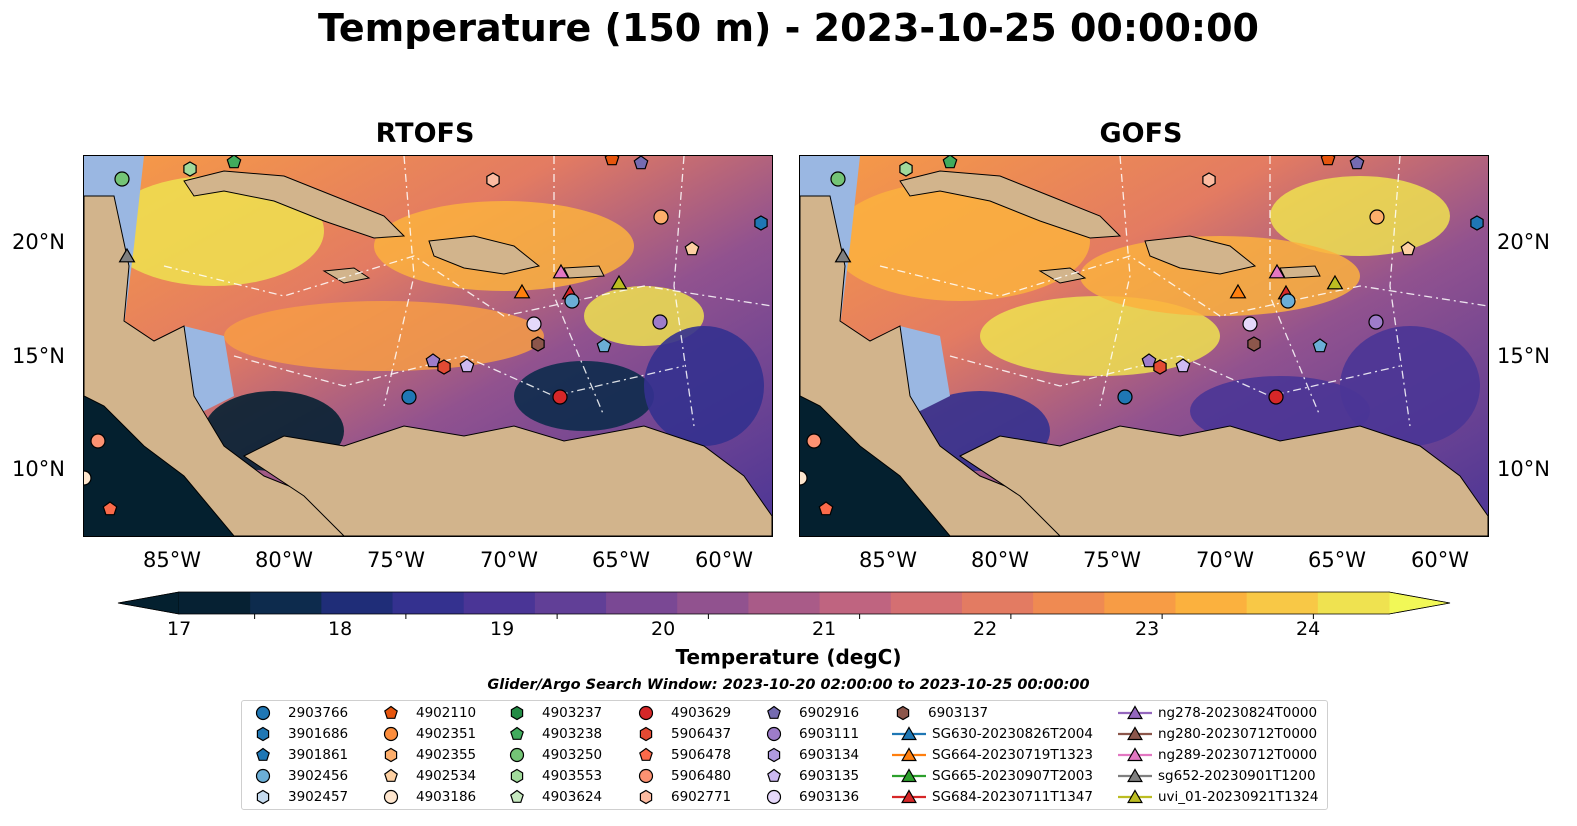 The width and height of the screenshot is (1577, 826). I want to click on legend-item: 5906478, so click(683, 755).